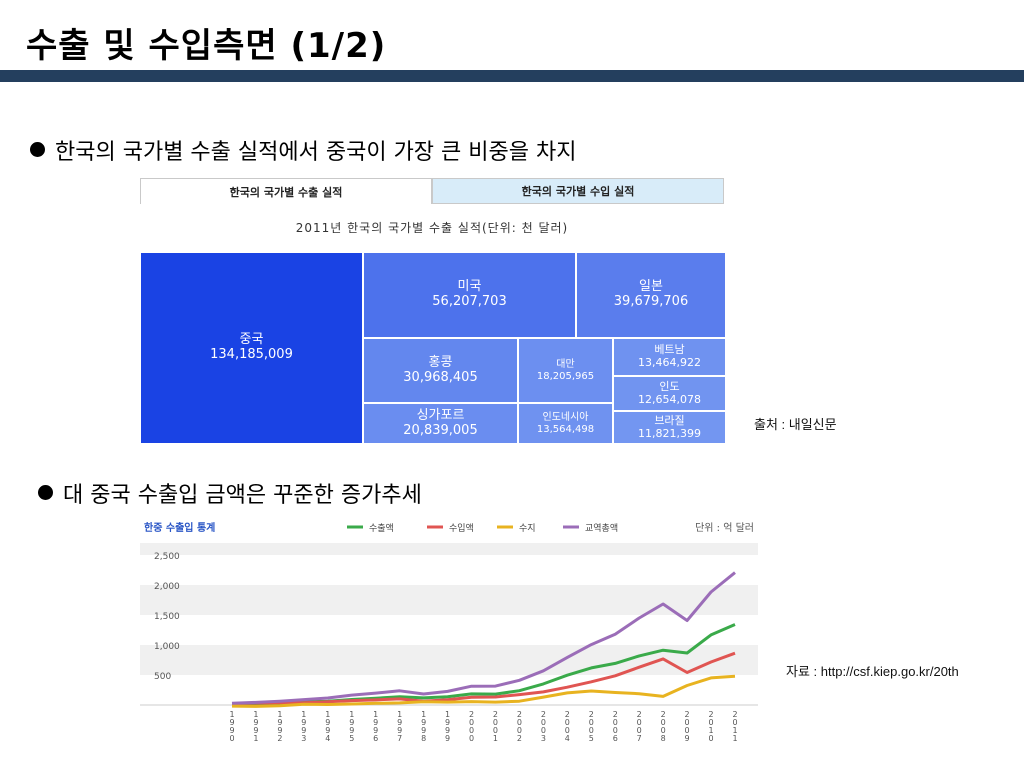 This screenshot has width=1024, height=768. Describe the element at coordinates (651, 301) in the screenshot. I see `cell-value: 39,679,706` at that location.